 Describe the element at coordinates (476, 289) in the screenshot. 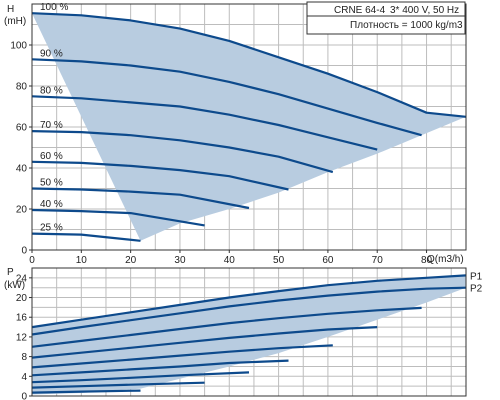

I see `power-curve-label-2: P2` at that location.